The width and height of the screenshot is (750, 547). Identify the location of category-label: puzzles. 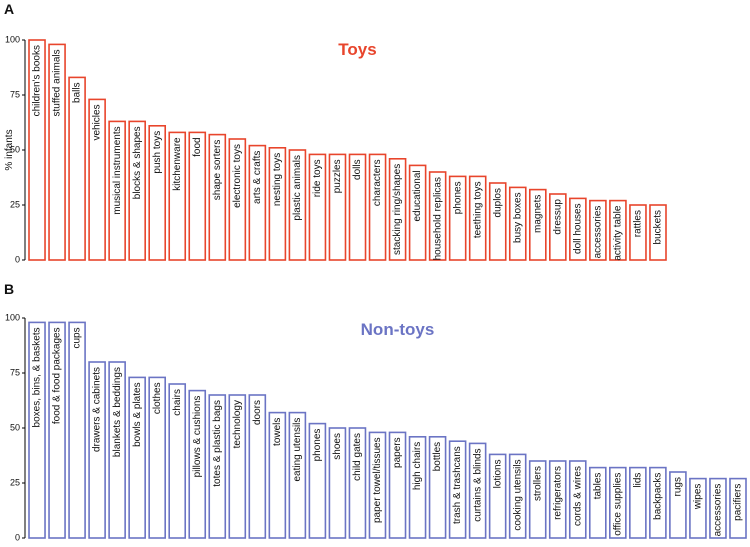
(337, 176).